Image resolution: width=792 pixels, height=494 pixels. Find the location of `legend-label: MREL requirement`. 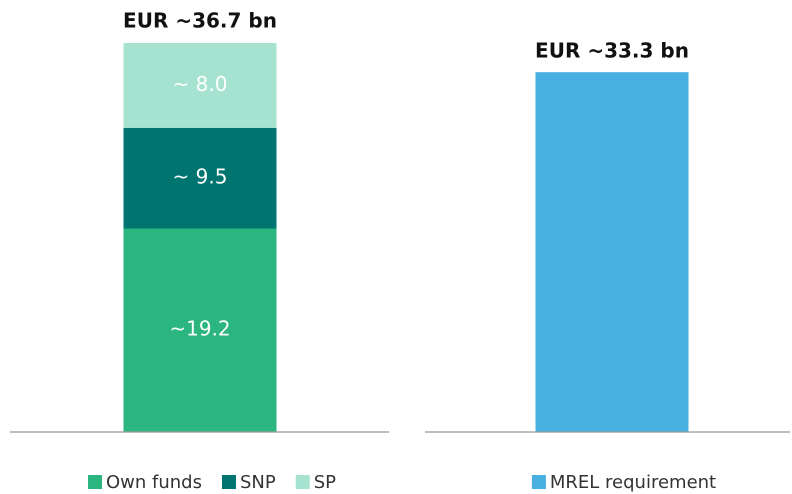

legend-label: MREL requirement is located at coordinates (633, 482).